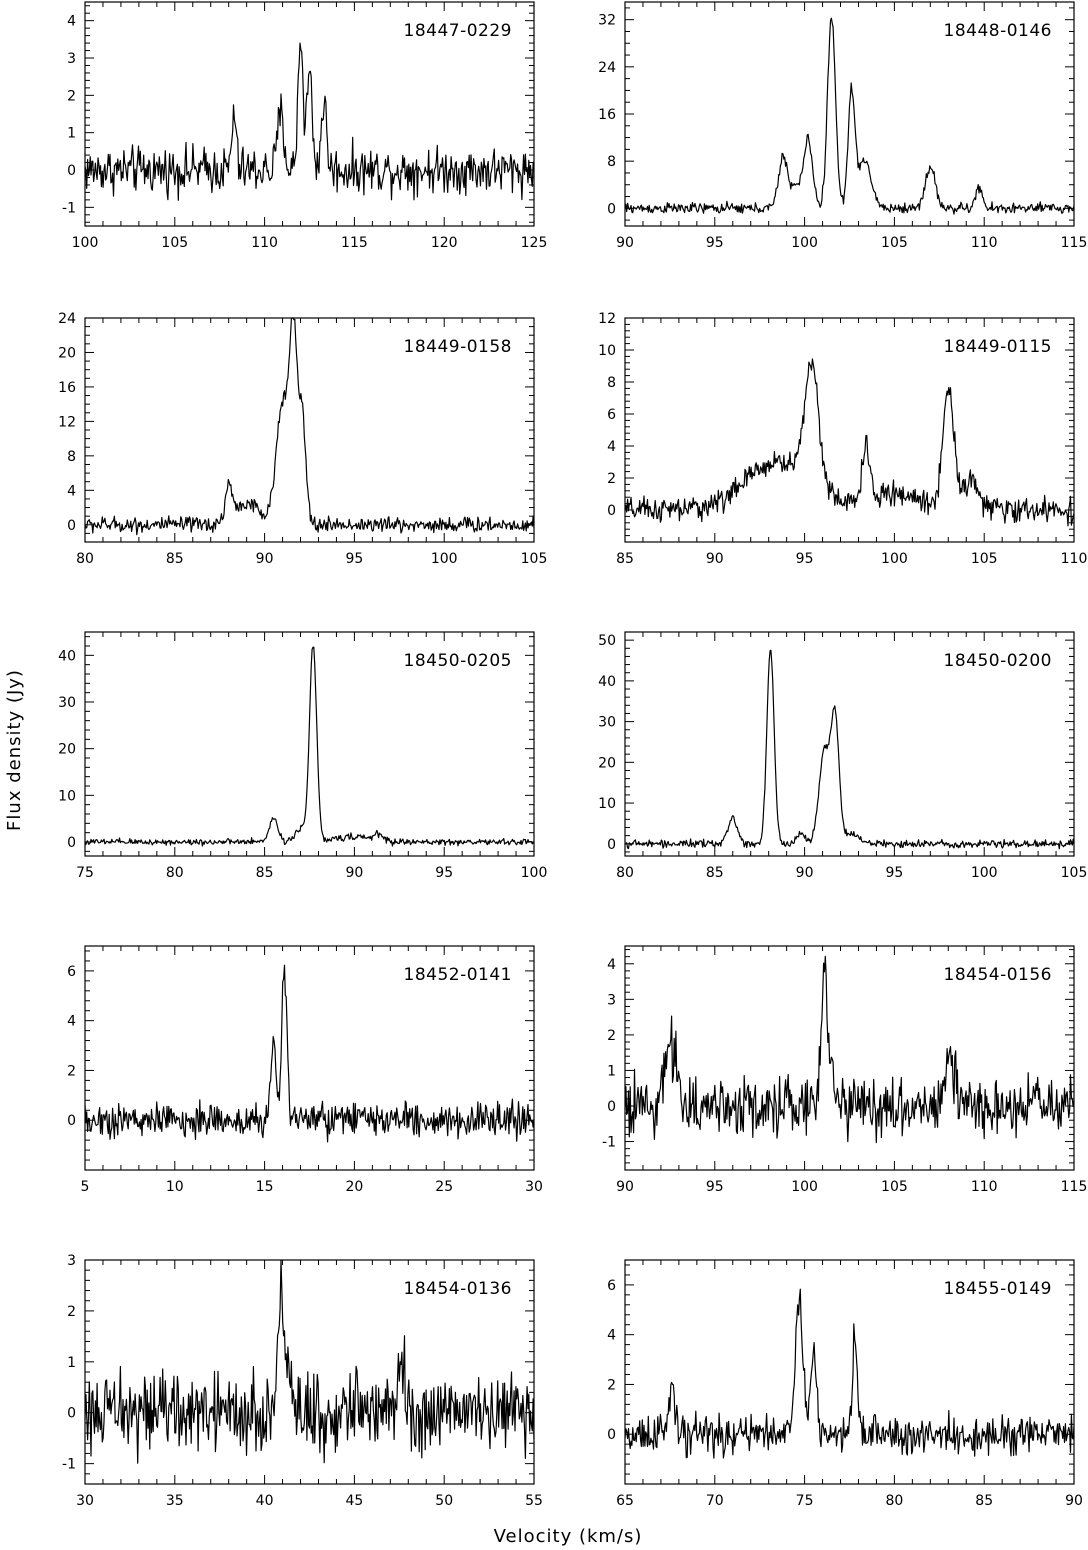 The image size is (1088, 1550). I want to click on spectrum-panel: 80 85 90 95 100 105 0 4 8 12 16 20 24 18449-0158, so click(302, 439).